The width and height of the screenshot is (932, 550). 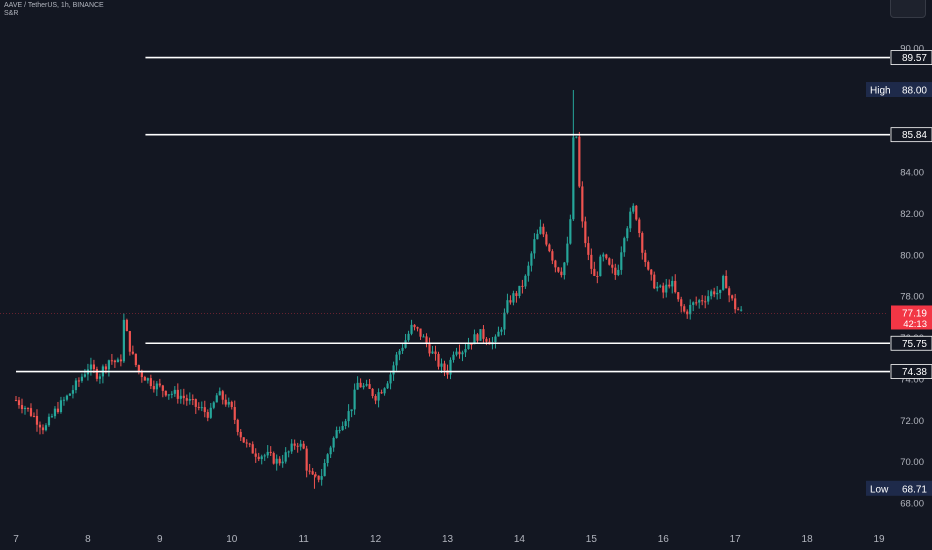 What do you see at coordinates (449, 539) in the screenshot?
I see `time-axis: 7 8 9 10 11 12 13 14 15 16 17 18 19` at bounding box center [449, 539].